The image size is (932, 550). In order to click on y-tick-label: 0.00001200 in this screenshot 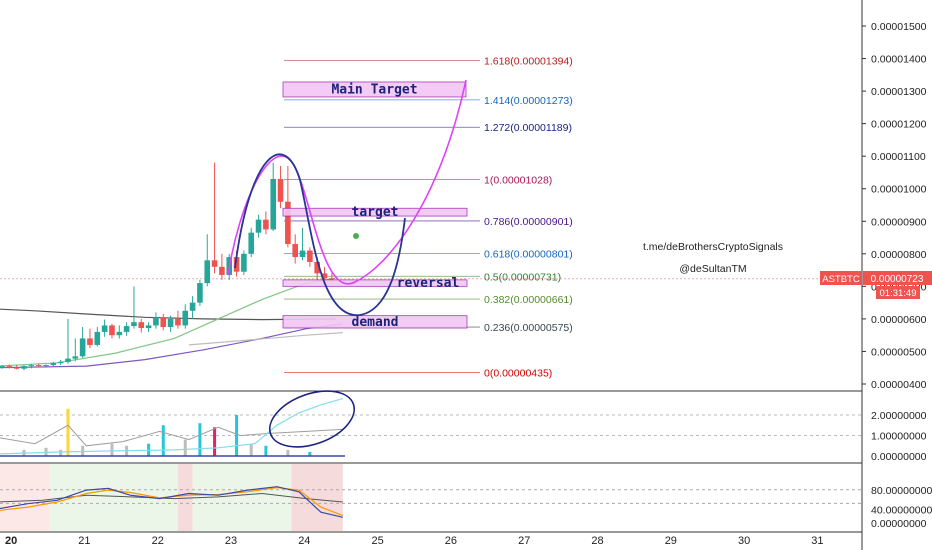, I will do `click(899, 125)`.